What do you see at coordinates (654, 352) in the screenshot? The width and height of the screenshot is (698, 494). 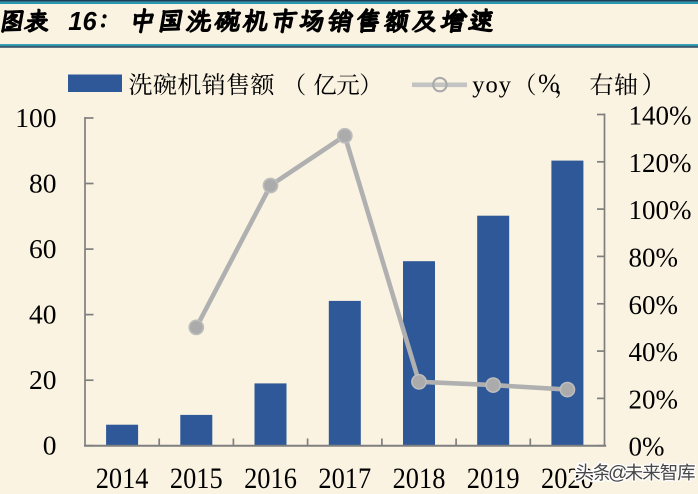 I see `svg-text: 40%` at bounding box center [654, 352].